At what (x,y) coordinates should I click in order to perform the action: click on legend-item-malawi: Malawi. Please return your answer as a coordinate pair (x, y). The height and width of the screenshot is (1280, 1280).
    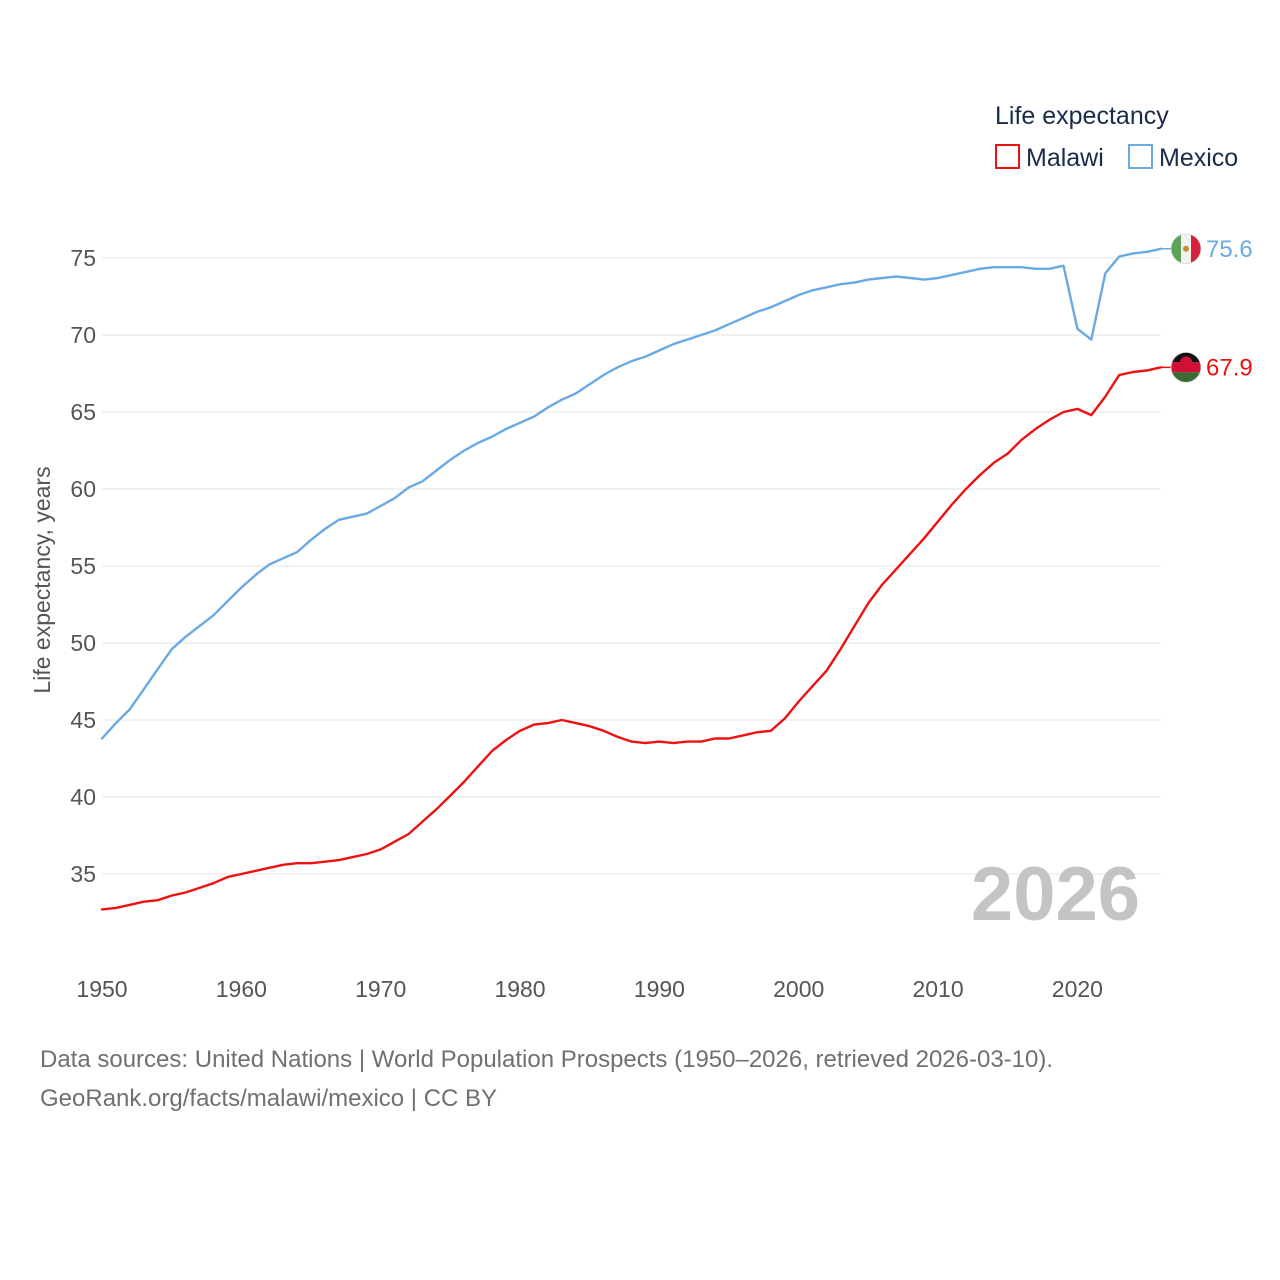
    Looking at the image, I should click on (1049, 158).